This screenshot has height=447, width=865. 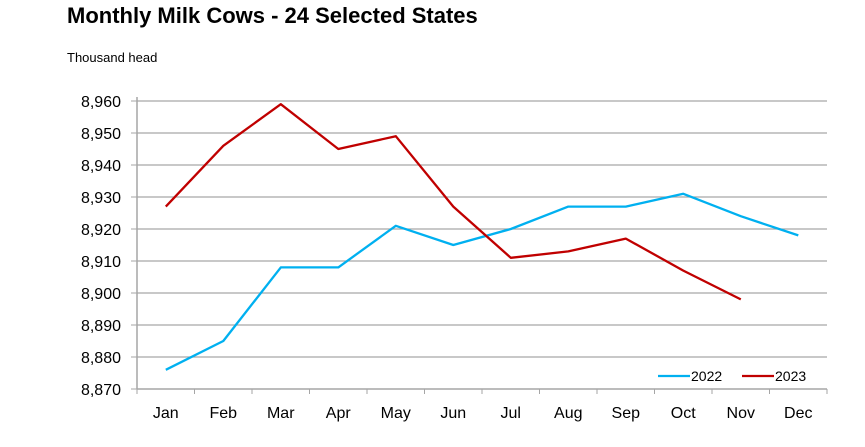 I want to click on x-tick-label: Dec, so click(x=798, y=413).